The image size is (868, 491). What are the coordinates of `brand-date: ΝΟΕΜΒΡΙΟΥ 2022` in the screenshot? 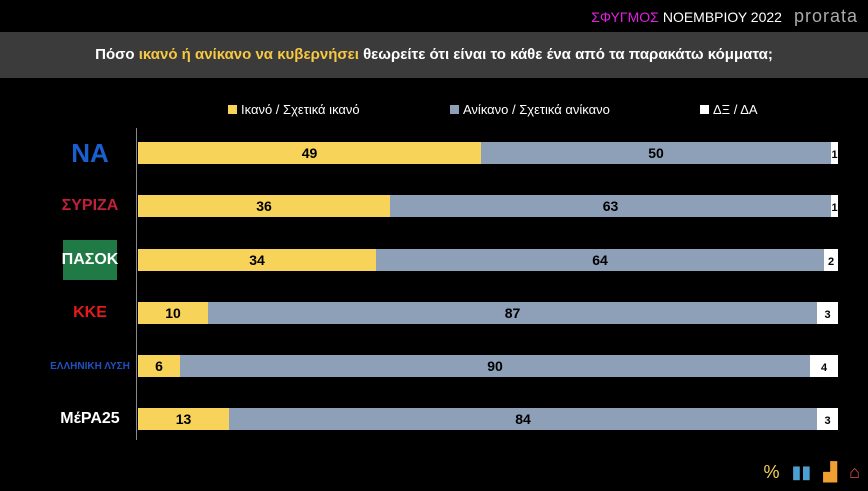 It's located at (722, 16).